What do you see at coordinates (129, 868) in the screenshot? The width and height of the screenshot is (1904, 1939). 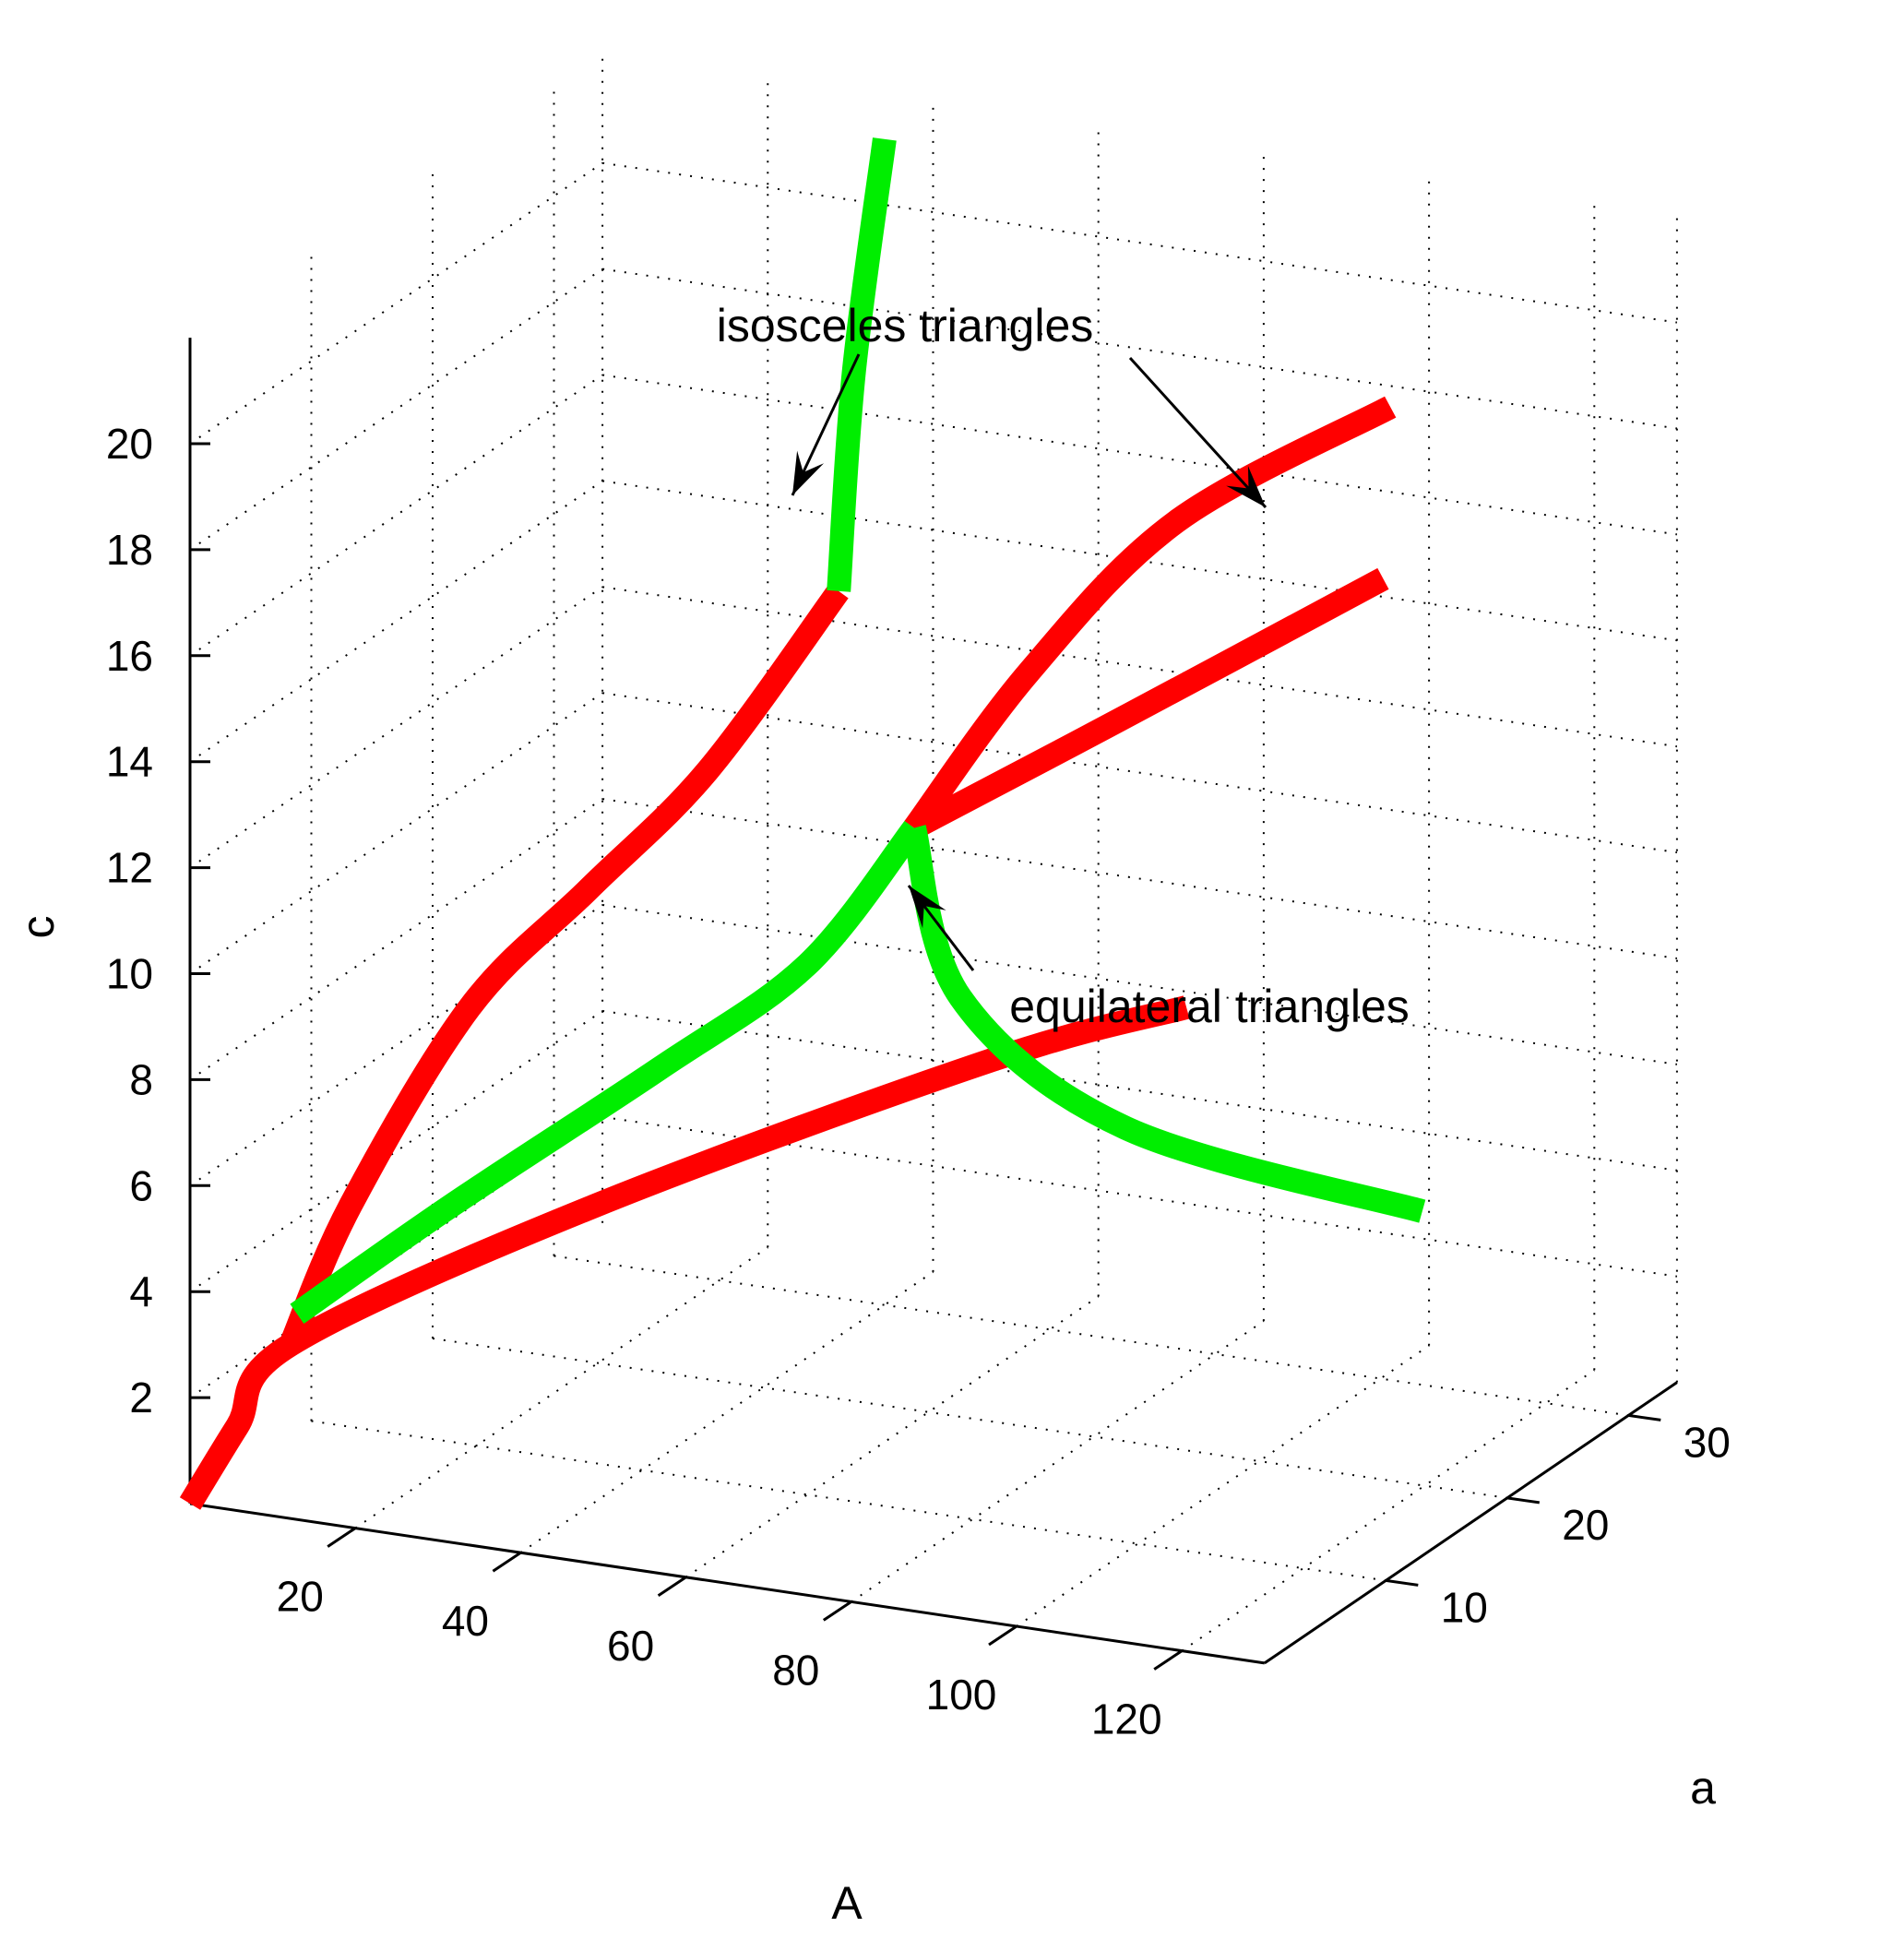 I see `z-tick-label: 12` at bounding box center [129, 868].